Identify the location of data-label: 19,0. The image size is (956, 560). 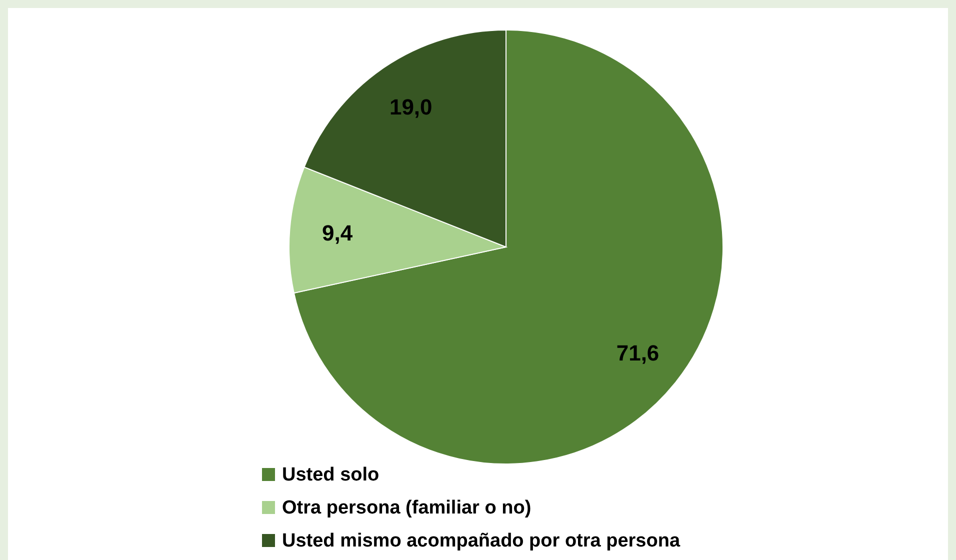
(410, 107).